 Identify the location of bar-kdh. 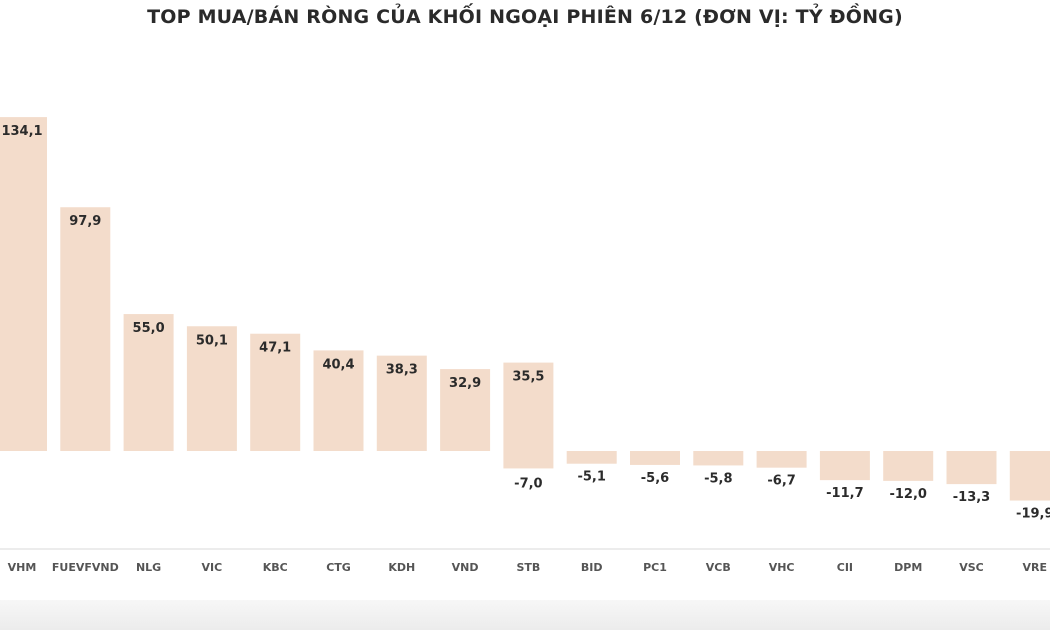
(401, 403).